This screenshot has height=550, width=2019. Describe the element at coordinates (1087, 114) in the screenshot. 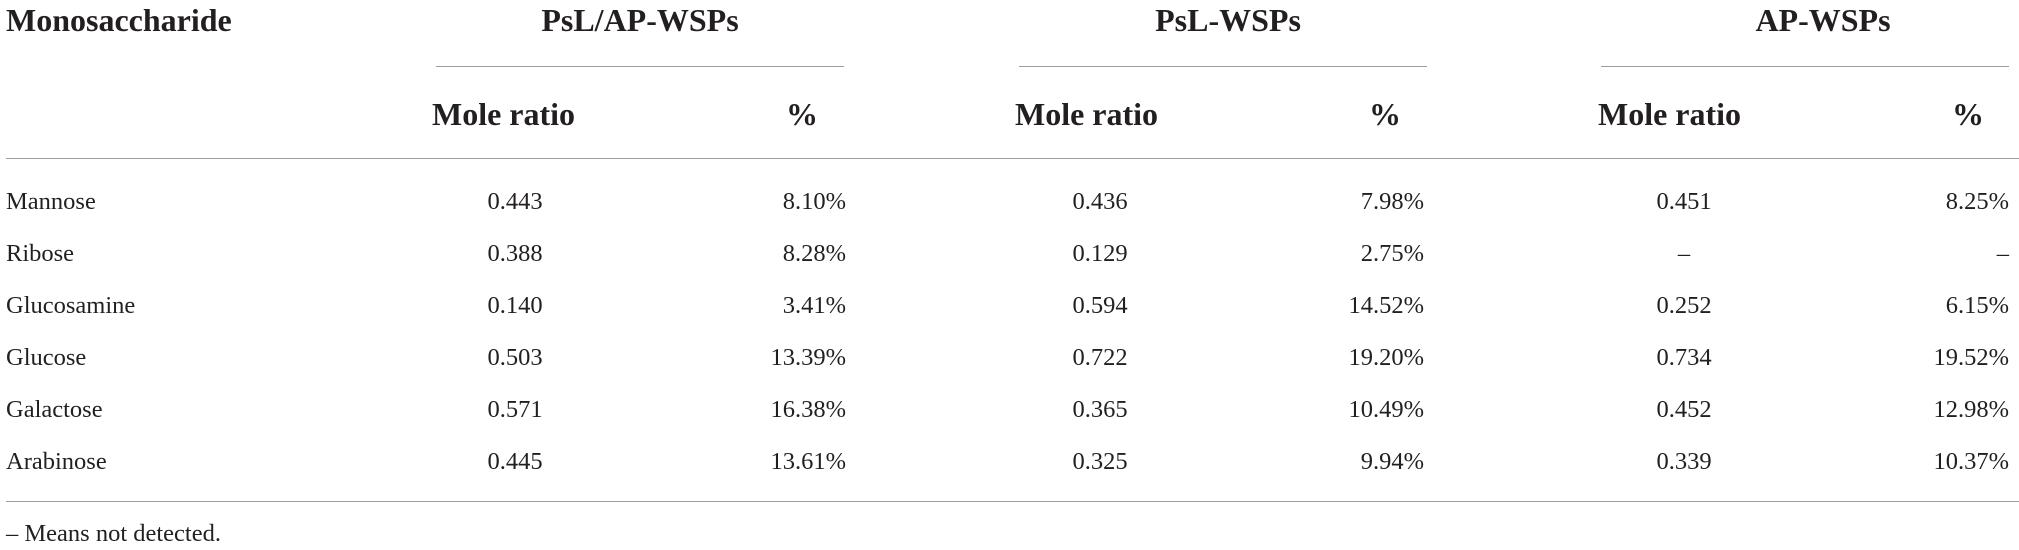

I see `subheader-mole-ratio-2: Mole ratio` at that location.